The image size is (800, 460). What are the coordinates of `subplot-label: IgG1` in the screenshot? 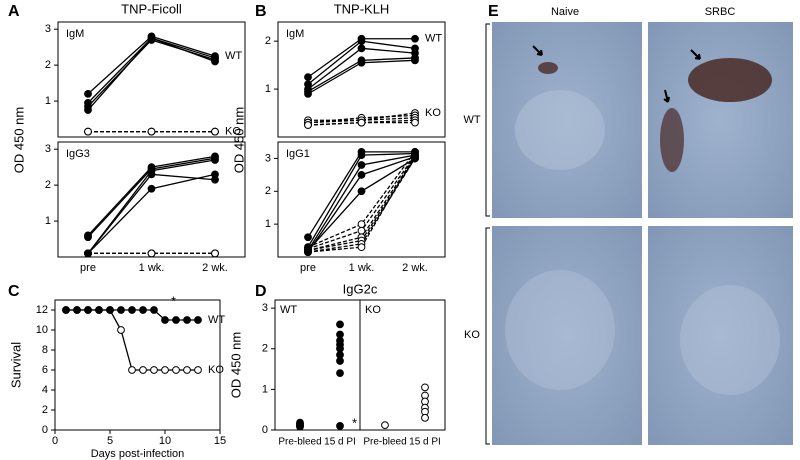 It's located at (298, 154).